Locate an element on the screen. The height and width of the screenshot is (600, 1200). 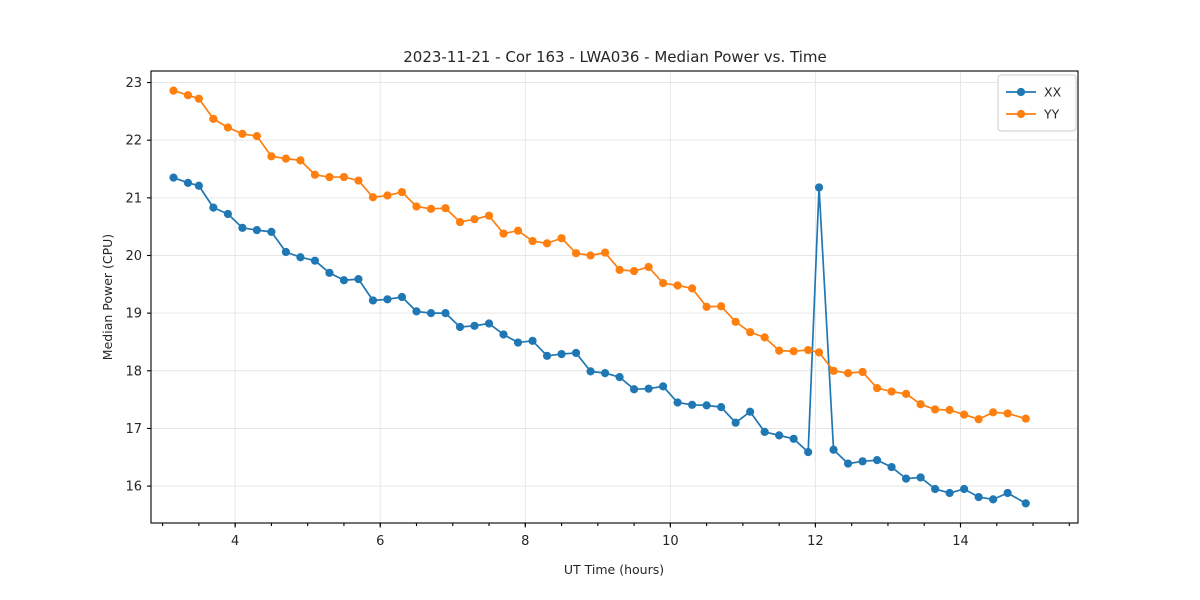
y-tick-label: 22 is located at coordinates (133, 141).